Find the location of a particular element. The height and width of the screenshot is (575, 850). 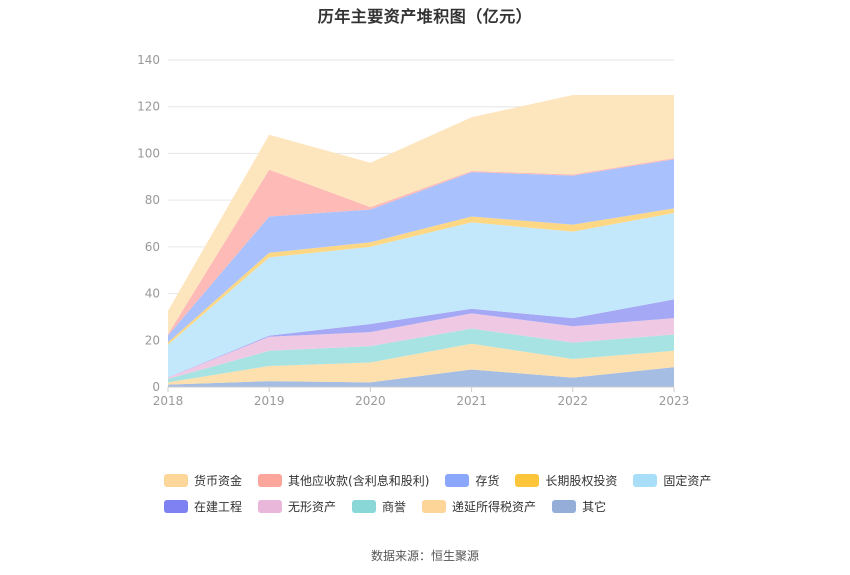

x-tick-label: 2019 is located at coordinates (269, 401).